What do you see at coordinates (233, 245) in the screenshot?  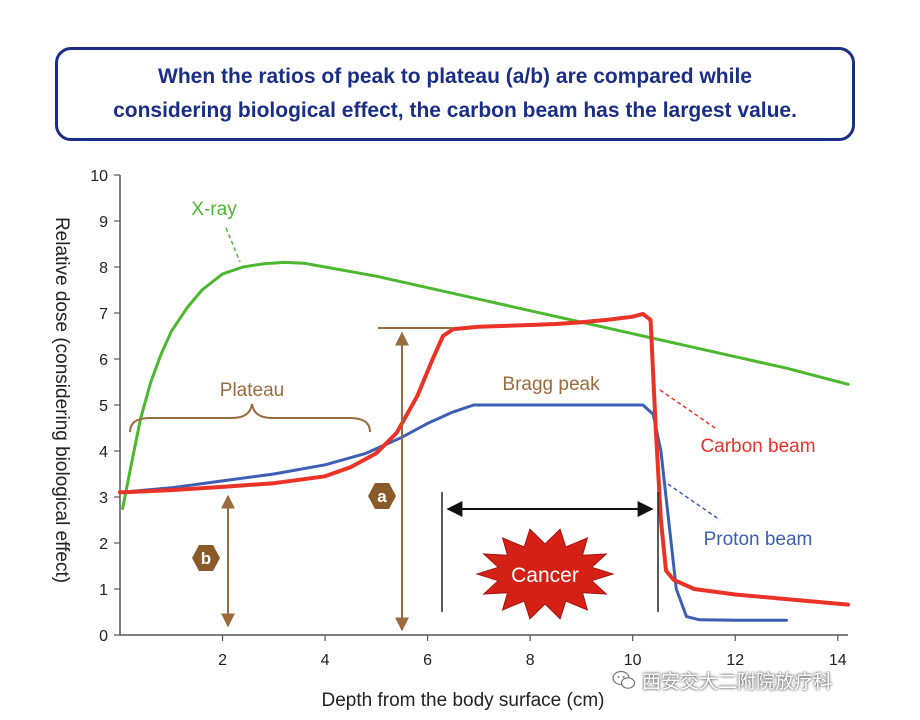 I see `xray-leader` at bounding box center [233, 245].